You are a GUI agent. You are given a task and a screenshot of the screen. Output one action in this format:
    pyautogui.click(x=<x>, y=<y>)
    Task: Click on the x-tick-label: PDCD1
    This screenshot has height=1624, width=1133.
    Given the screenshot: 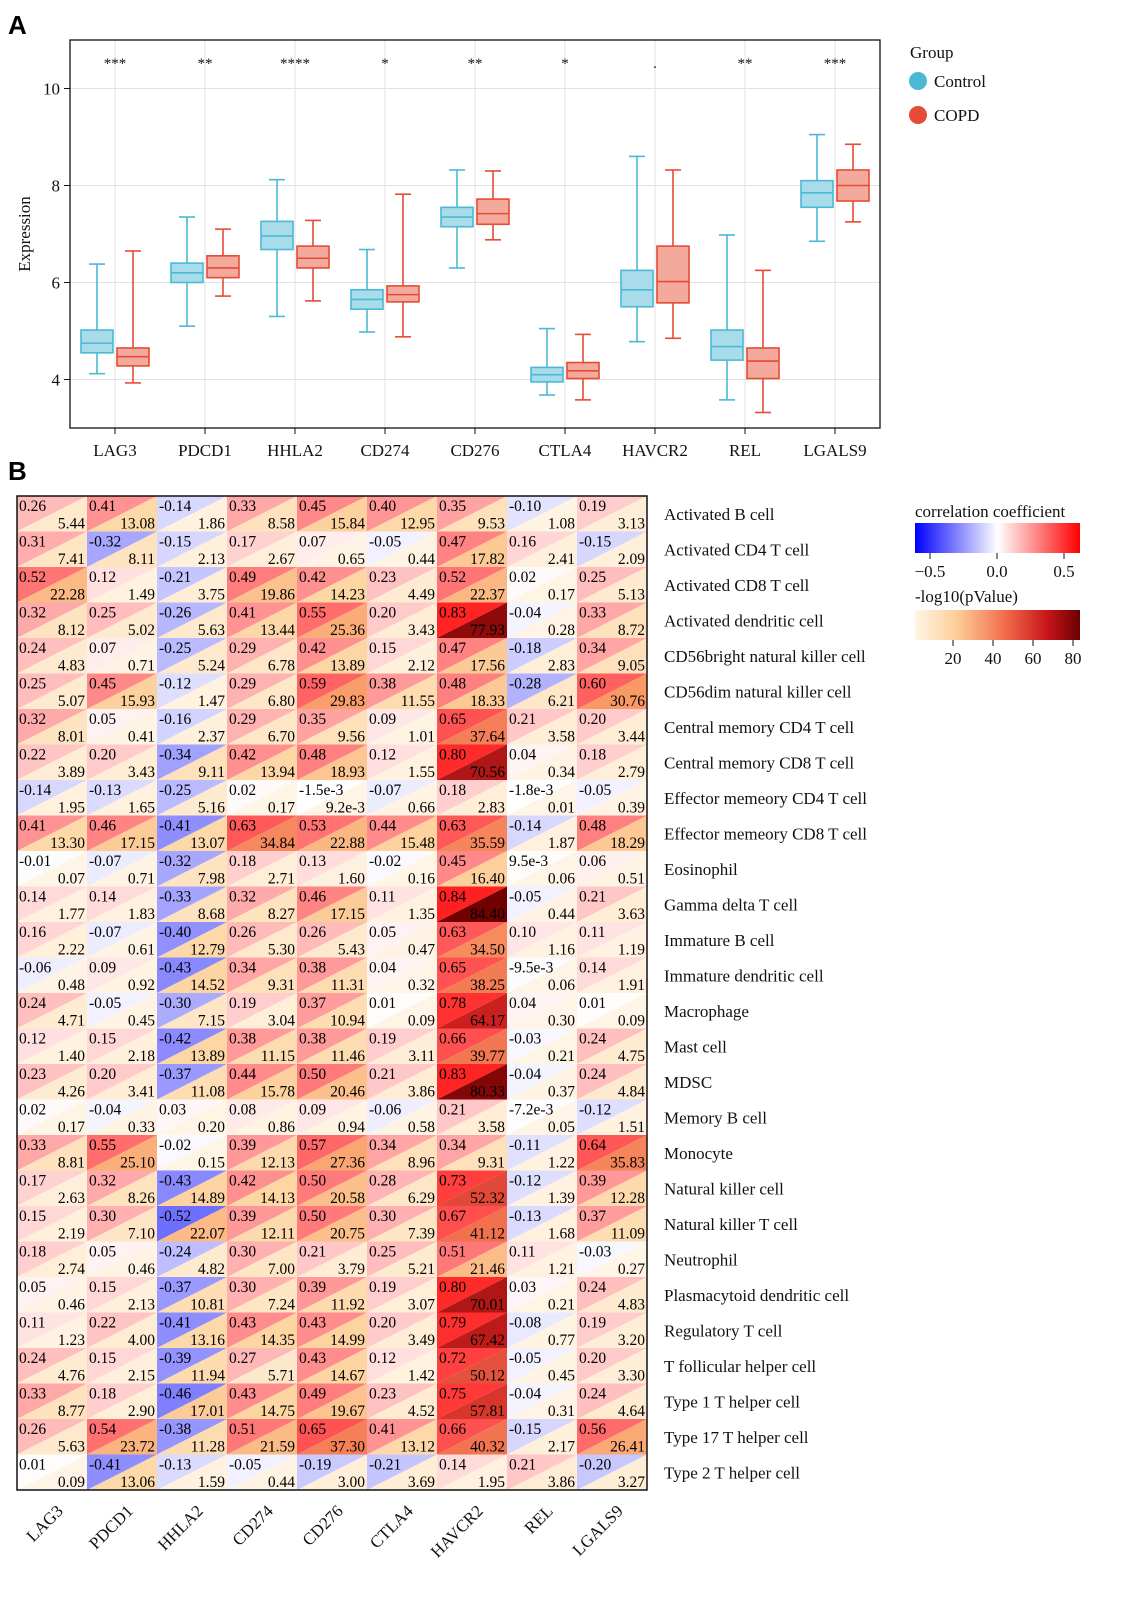 What is the action you would take?
    pyautogui.click(x=205, y=450)
    